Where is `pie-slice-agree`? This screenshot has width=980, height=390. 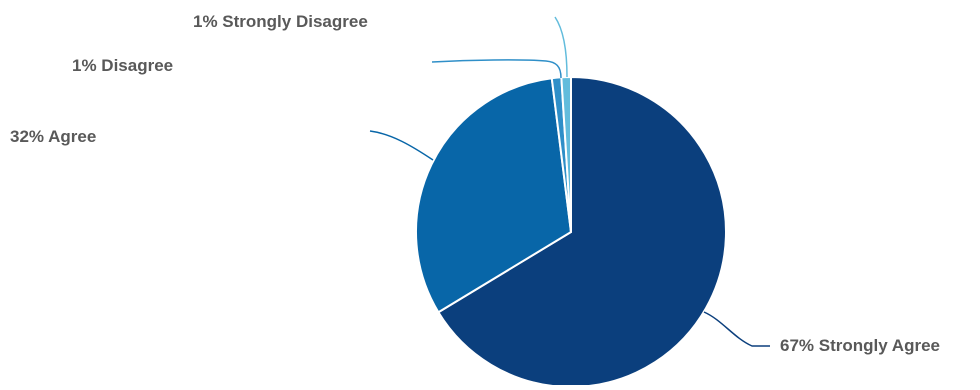 pie-slice-agree is located at coordinates (493, 195).